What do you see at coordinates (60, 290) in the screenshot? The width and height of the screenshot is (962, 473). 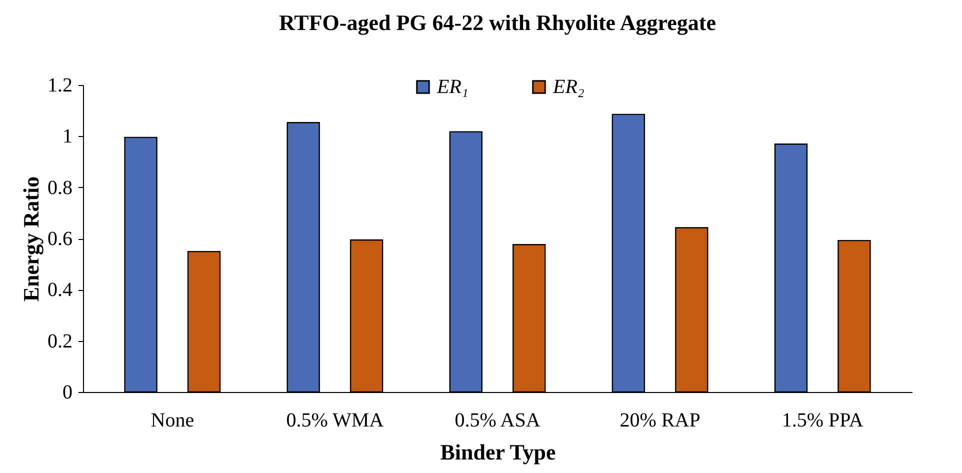 I see `y-tick-label: 0.4` at bounding box center [60, 290].